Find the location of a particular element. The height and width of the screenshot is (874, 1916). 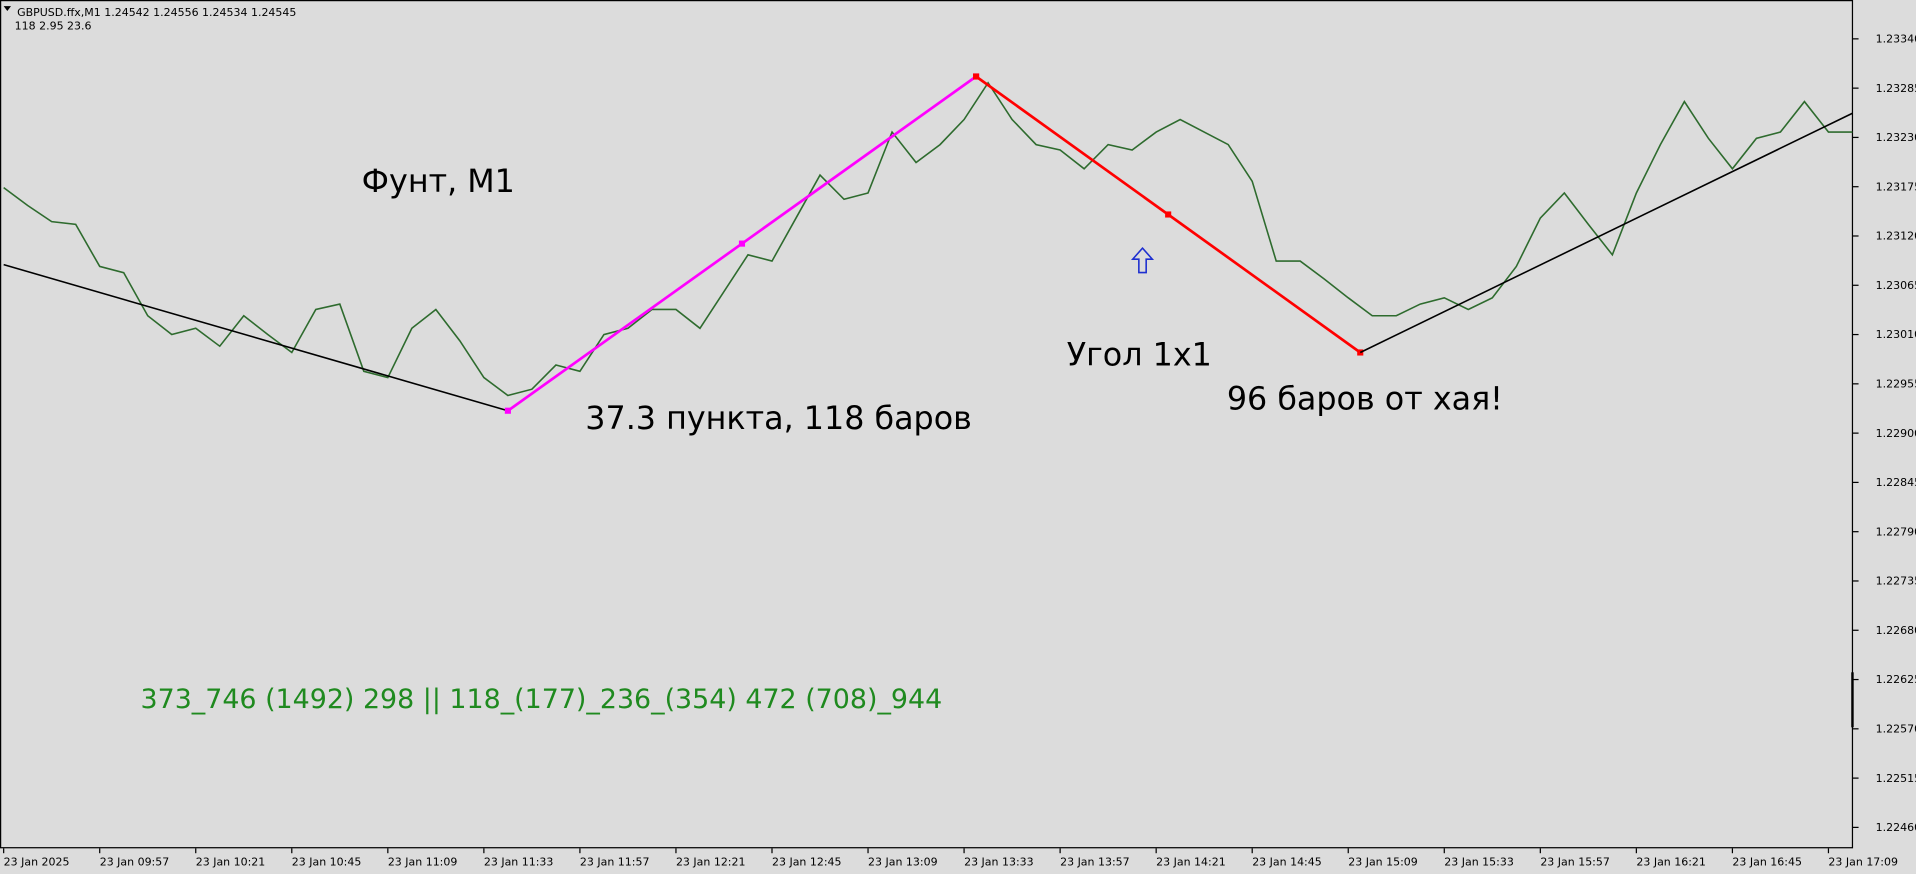

indicator-line: 118 2.95 23.6 is located at coordinates (53, 25).